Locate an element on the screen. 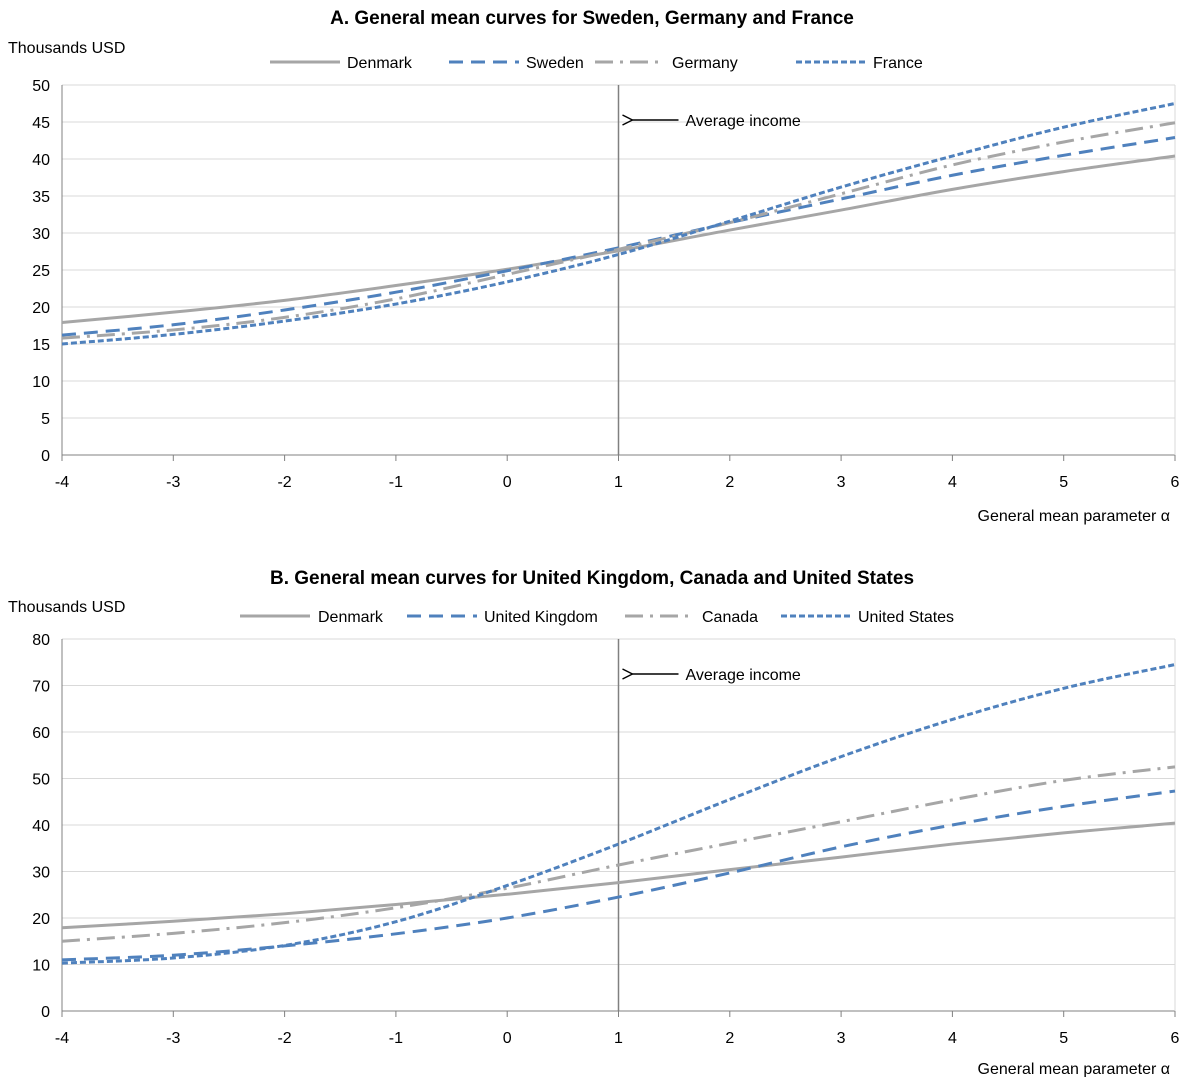  series-line-denmark is located at coordinates (618, 875).